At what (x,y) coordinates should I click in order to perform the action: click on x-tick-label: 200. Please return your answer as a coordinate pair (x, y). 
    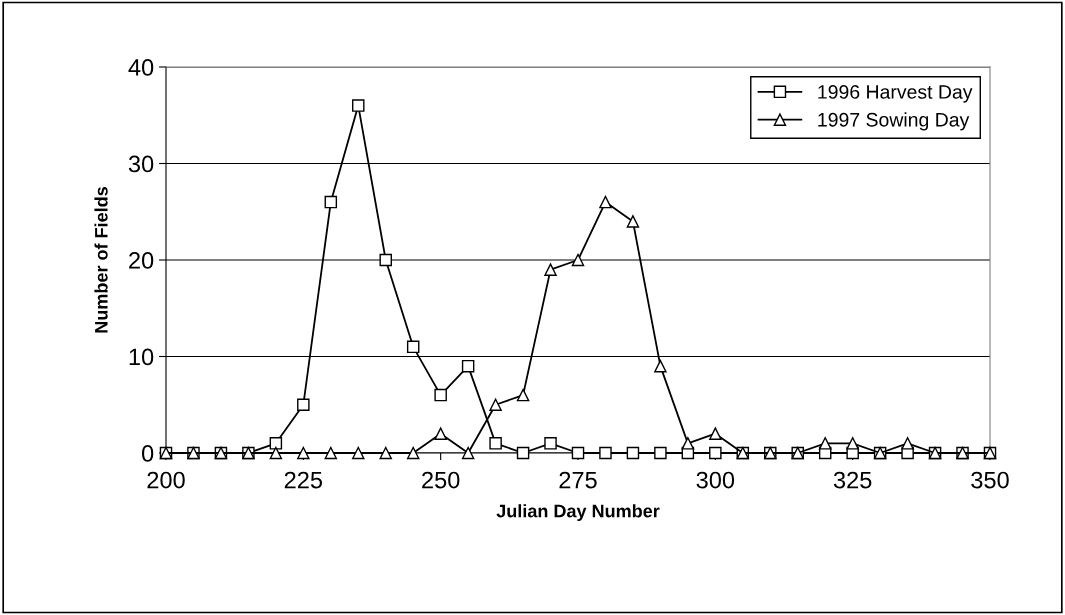
    Looking at the image, I should click on (166, 480).